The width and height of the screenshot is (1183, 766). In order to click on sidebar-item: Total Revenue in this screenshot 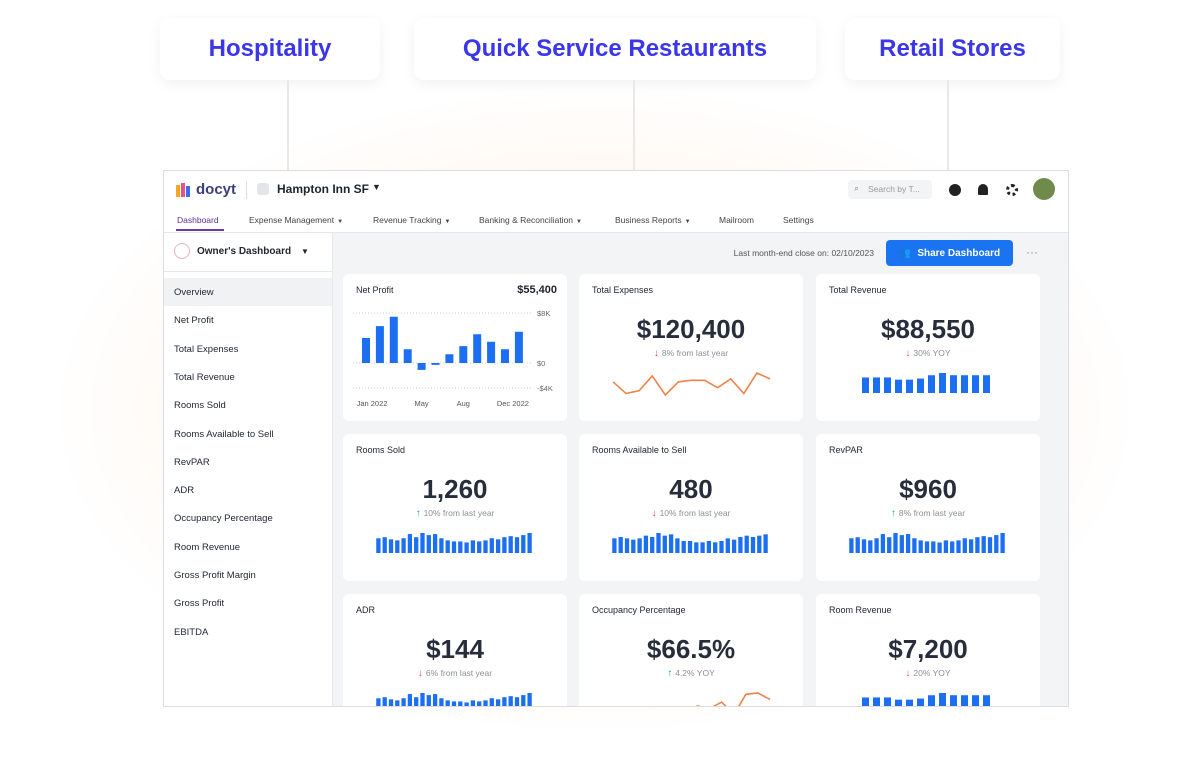, I will do `click(248, 377)`.